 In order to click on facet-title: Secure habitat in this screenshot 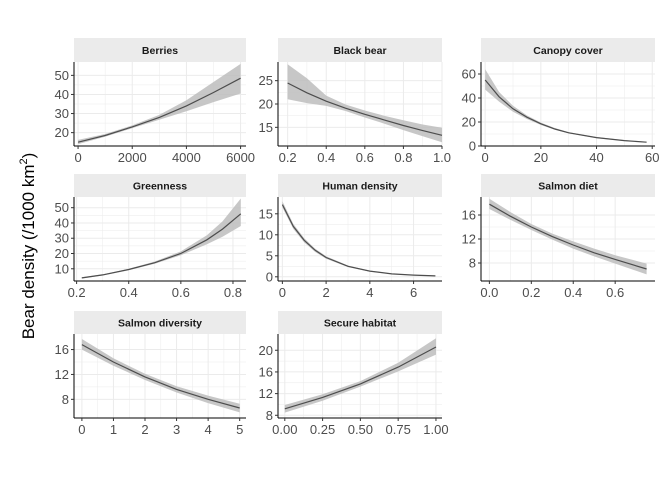, I will do `click(360, 324)`.